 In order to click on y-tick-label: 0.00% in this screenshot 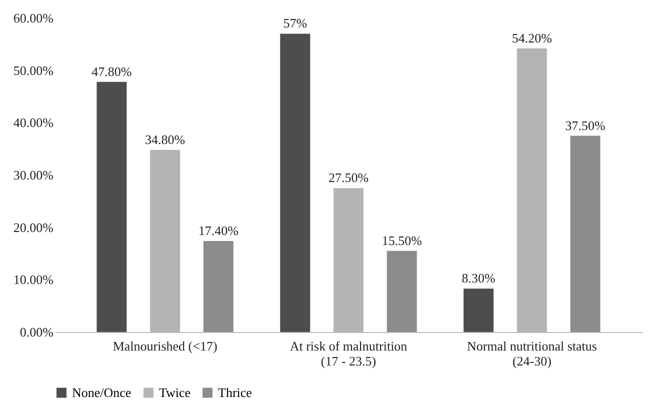, I will do `click(37, 332)`.